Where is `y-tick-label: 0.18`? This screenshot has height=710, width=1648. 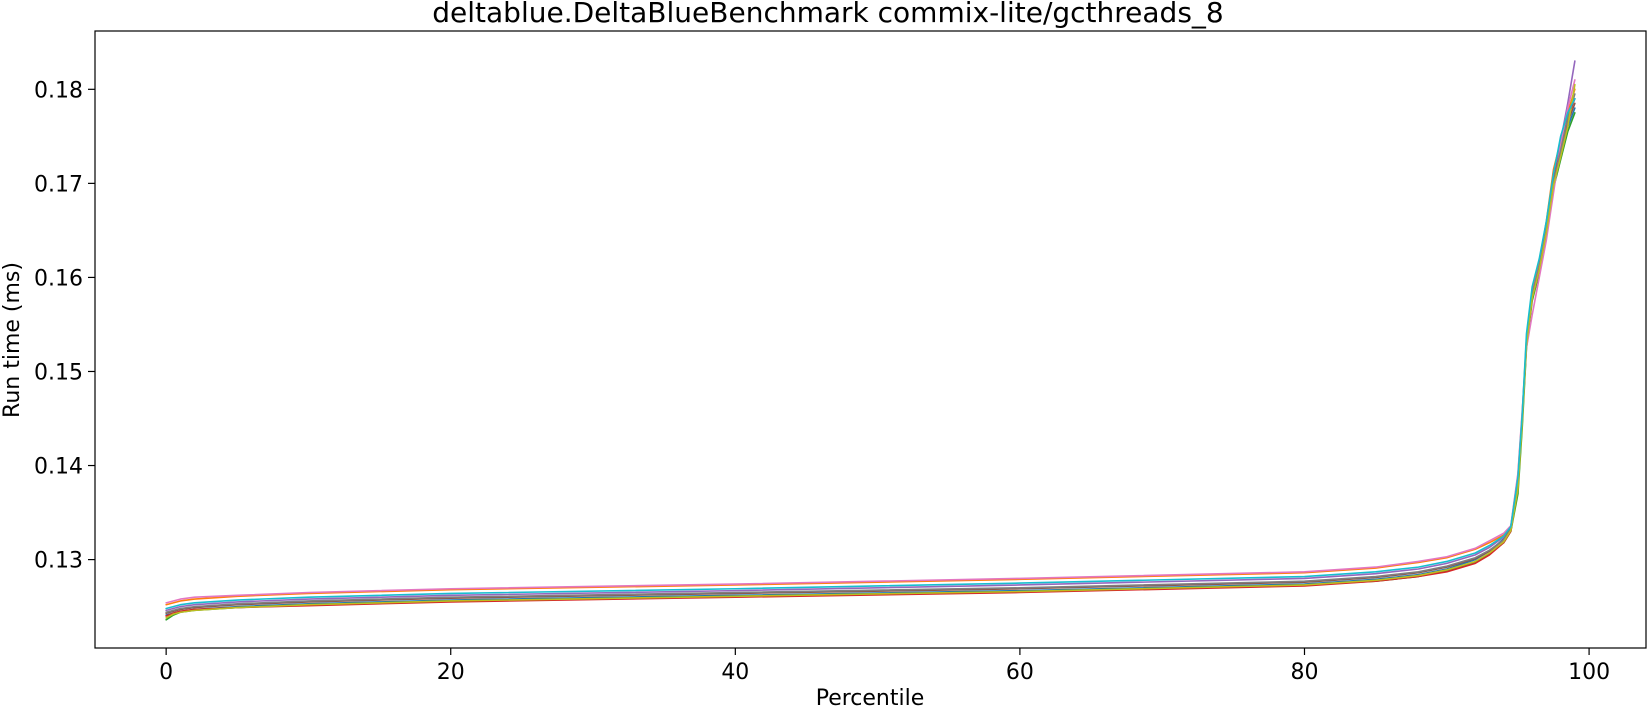
y-tick-label: 0.18 is located at coordinates (58, 90).